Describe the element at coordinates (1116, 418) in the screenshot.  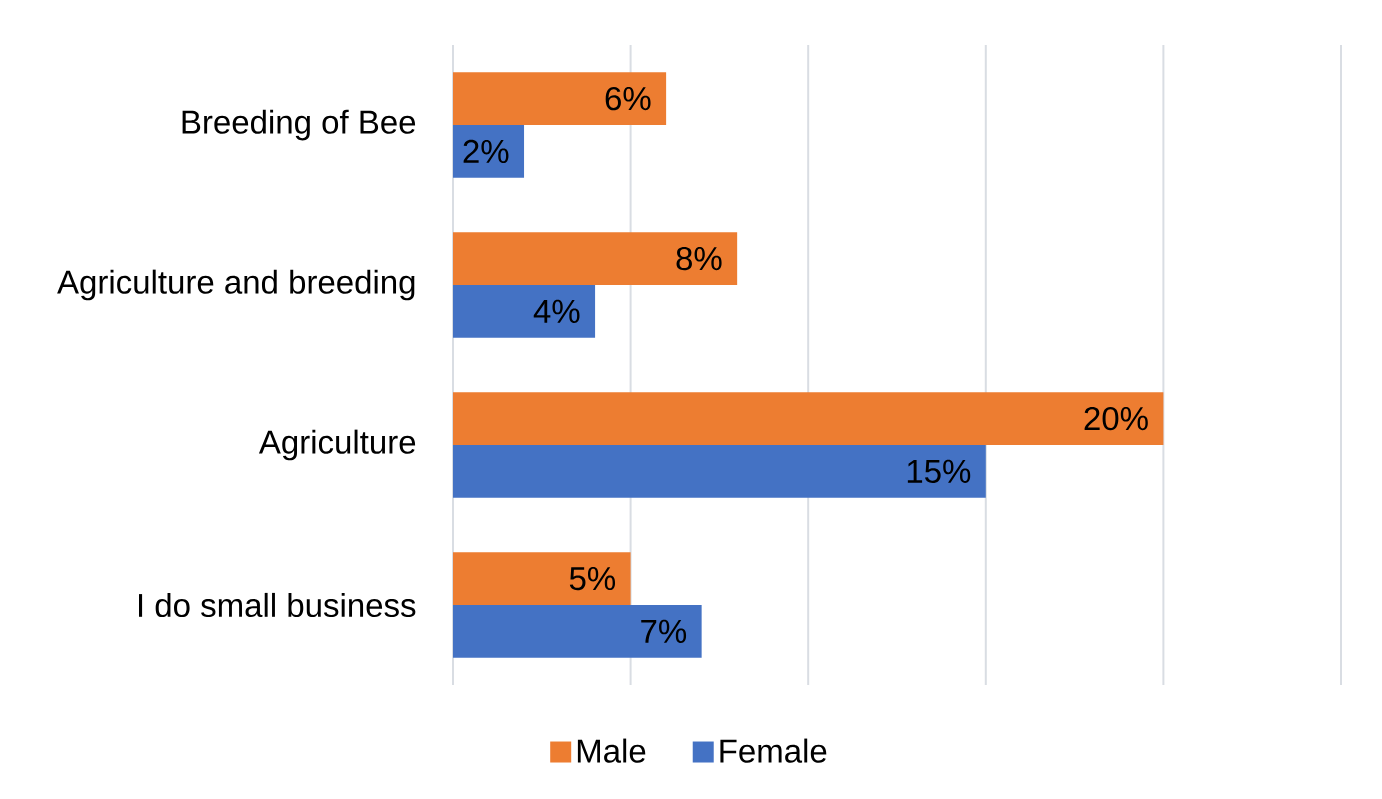
I see `data-label: 20%` at that location.